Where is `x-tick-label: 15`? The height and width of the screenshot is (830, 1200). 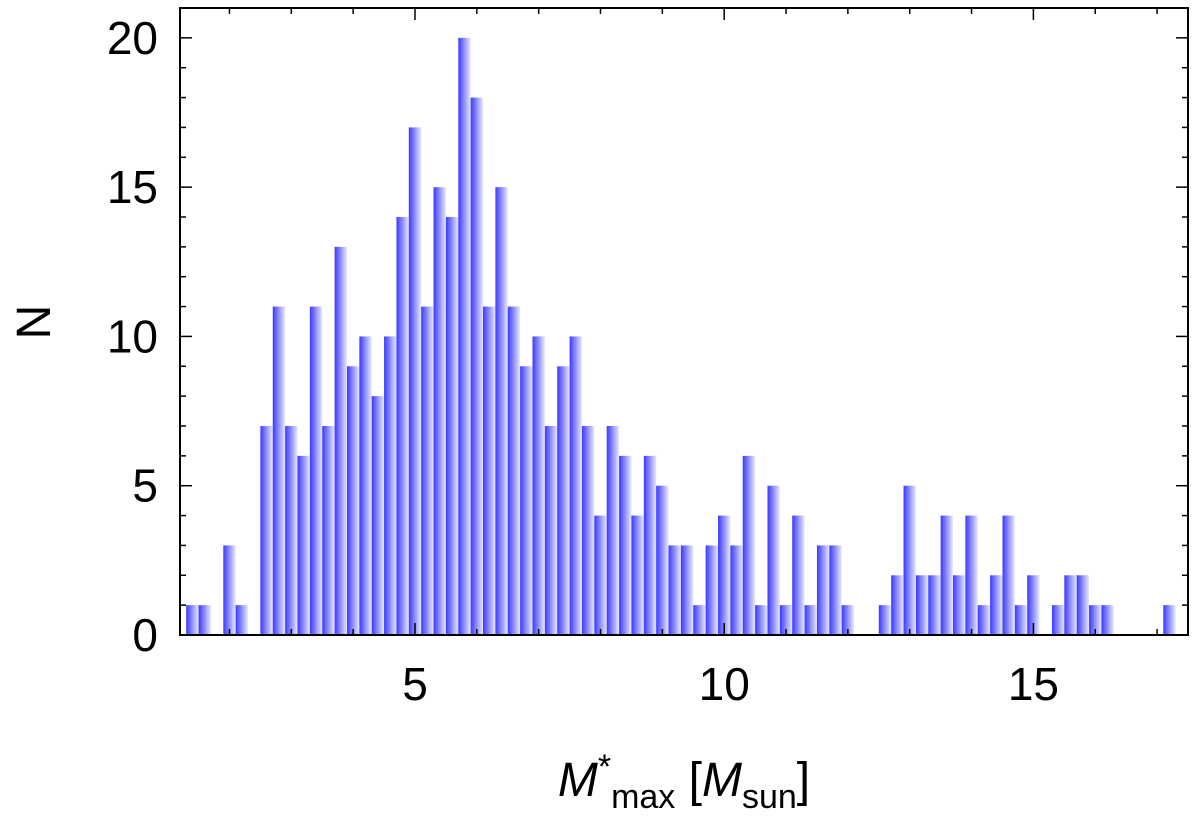 x-tick-label: 15 is located at coordinates (1033, 684).